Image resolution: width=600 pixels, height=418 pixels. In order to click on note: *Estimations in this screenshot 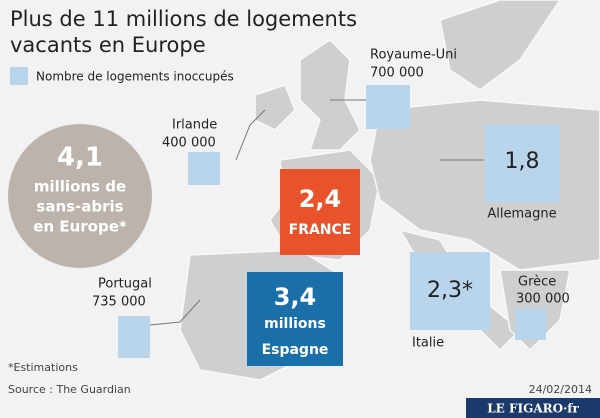, I will do `click(43, 367)`.